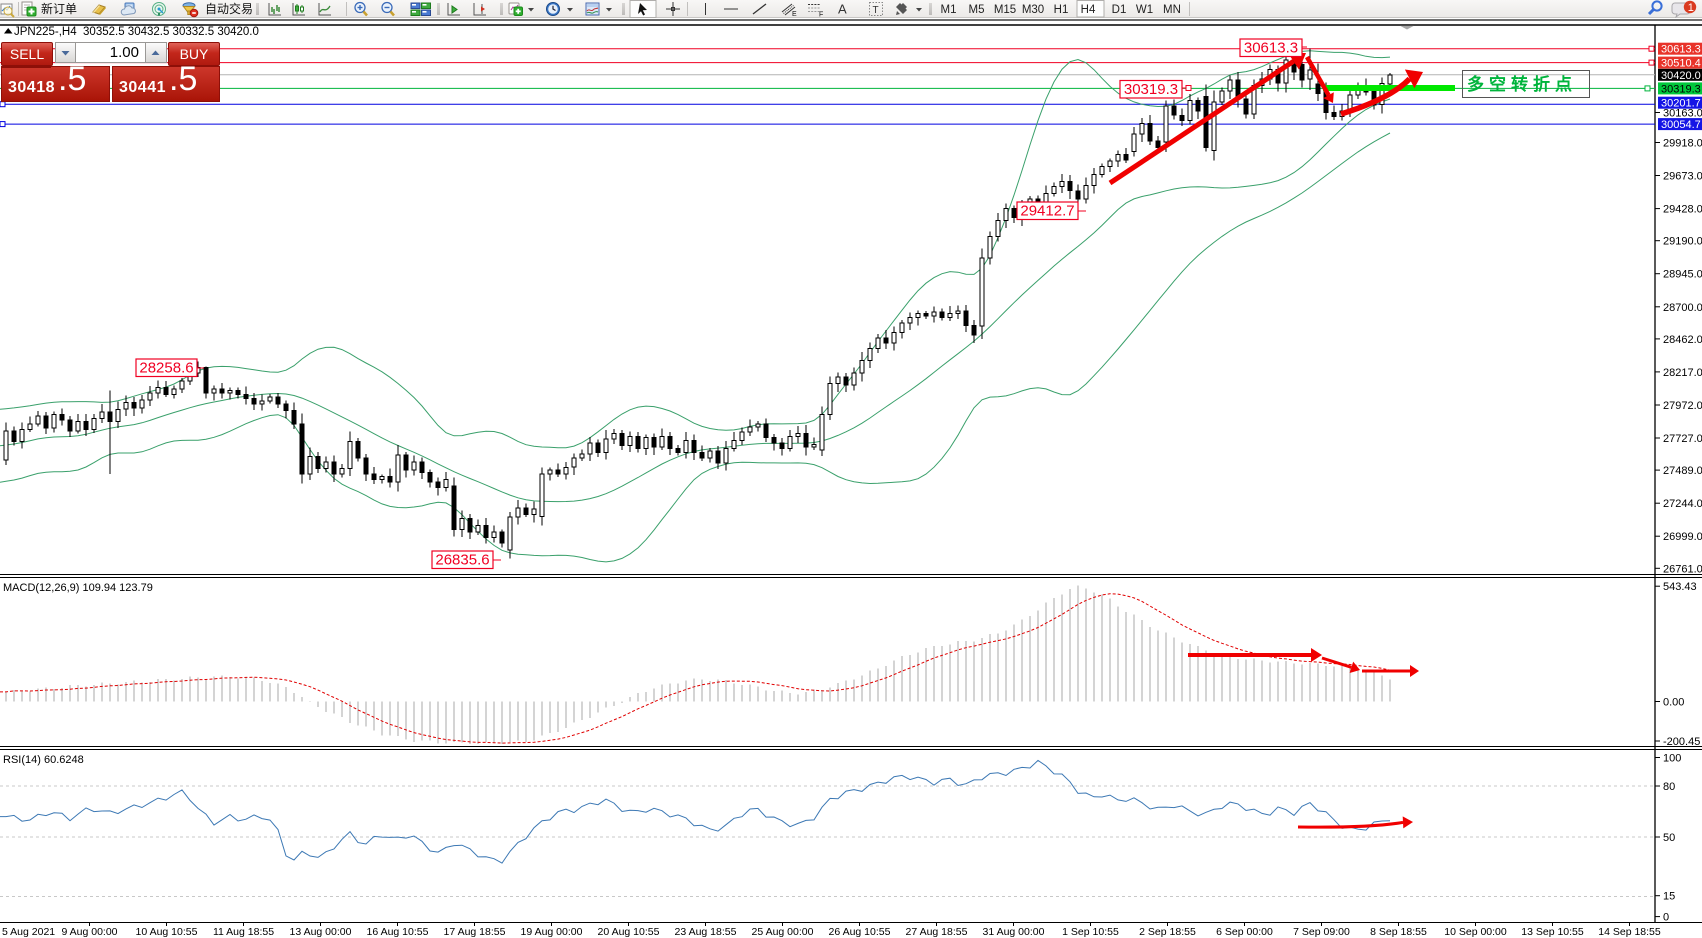 Image resolution: width=1702 pixels, height=938 pixels. I want to click on svg-text: 6 Sep 00:00, so click(1244, 932).